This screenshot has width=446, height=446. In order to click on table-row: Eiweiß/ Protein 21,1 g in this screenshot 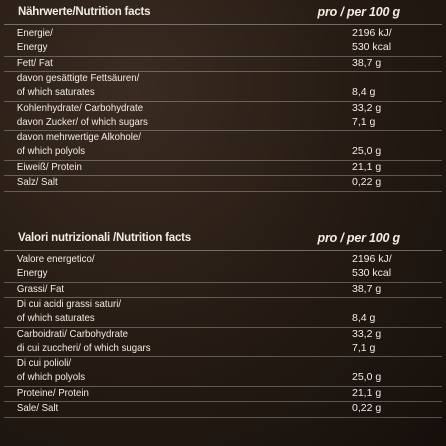, I will do `click(223, 168)`.